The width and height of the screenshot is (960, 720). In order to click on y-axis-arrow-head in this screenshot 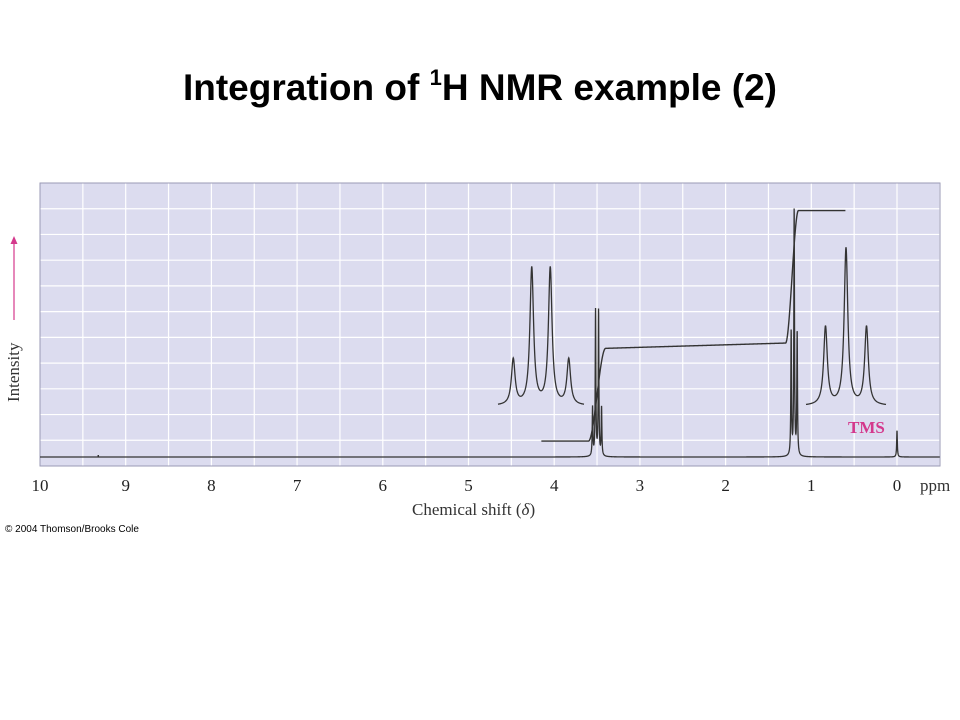, I will do `click(14, 240)`.